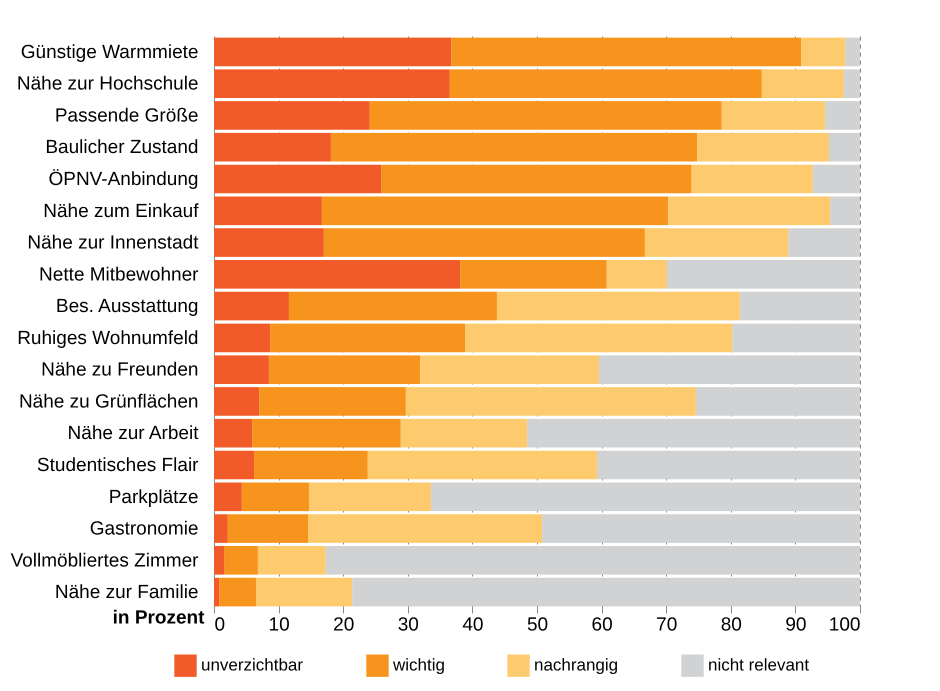 This screenshot has height=691, width=940. I want to click on y-tick-label: Parkplätze, so click(153, 497).